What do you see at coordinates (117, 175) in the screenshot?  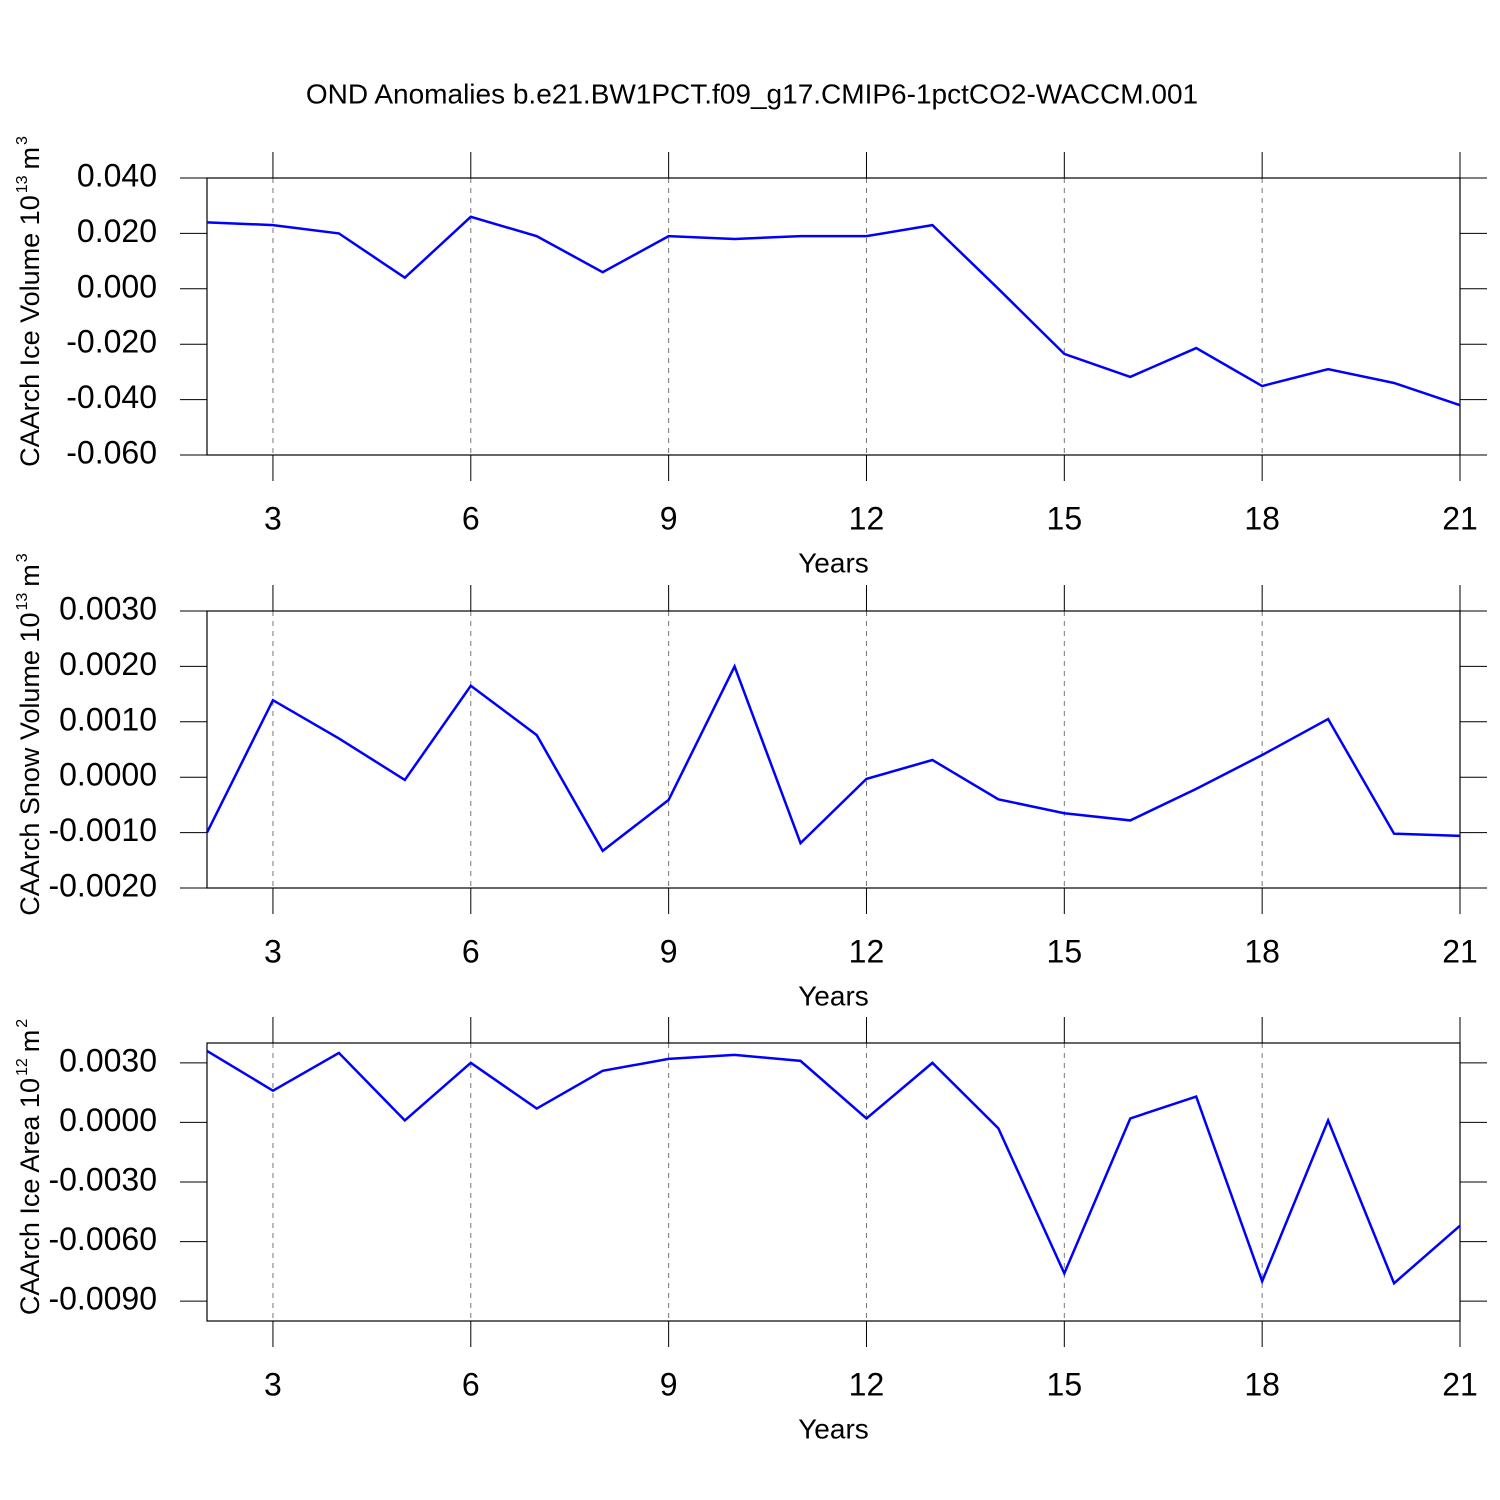 I see `y-tick-label: 0.040` at bounding box center [117, 175].